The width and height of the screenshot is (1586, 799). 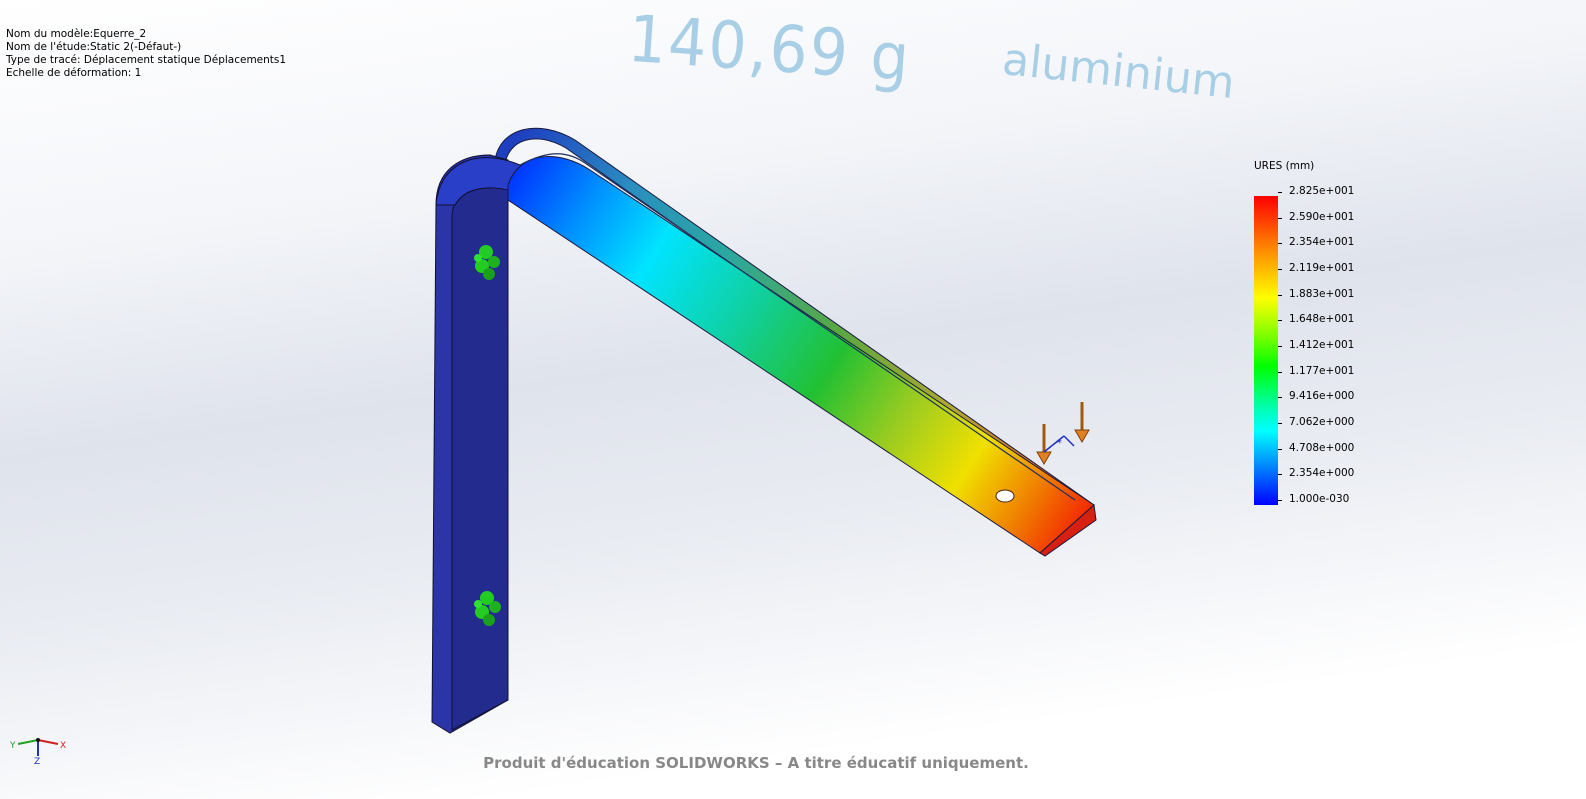 I want to click on legend-tick-label: 1.648e+001, so click(x=1322, y=319).